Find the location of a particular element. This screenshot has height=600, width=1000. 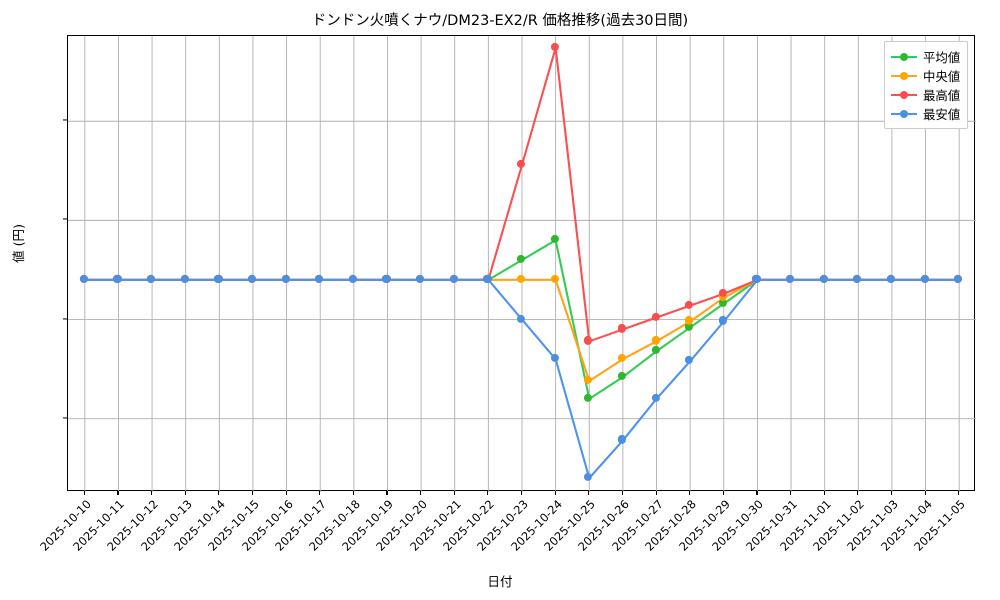

legend-item-4: 最安値 is located at coordinates (925, 113).